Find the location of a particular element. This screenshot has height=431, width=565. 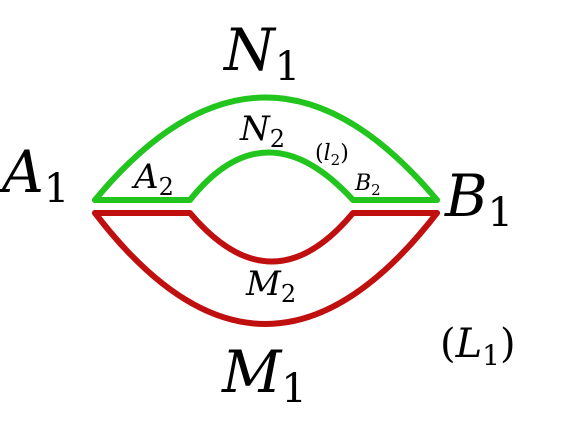

label-n1: N1 is located at coordinates (261, 53).